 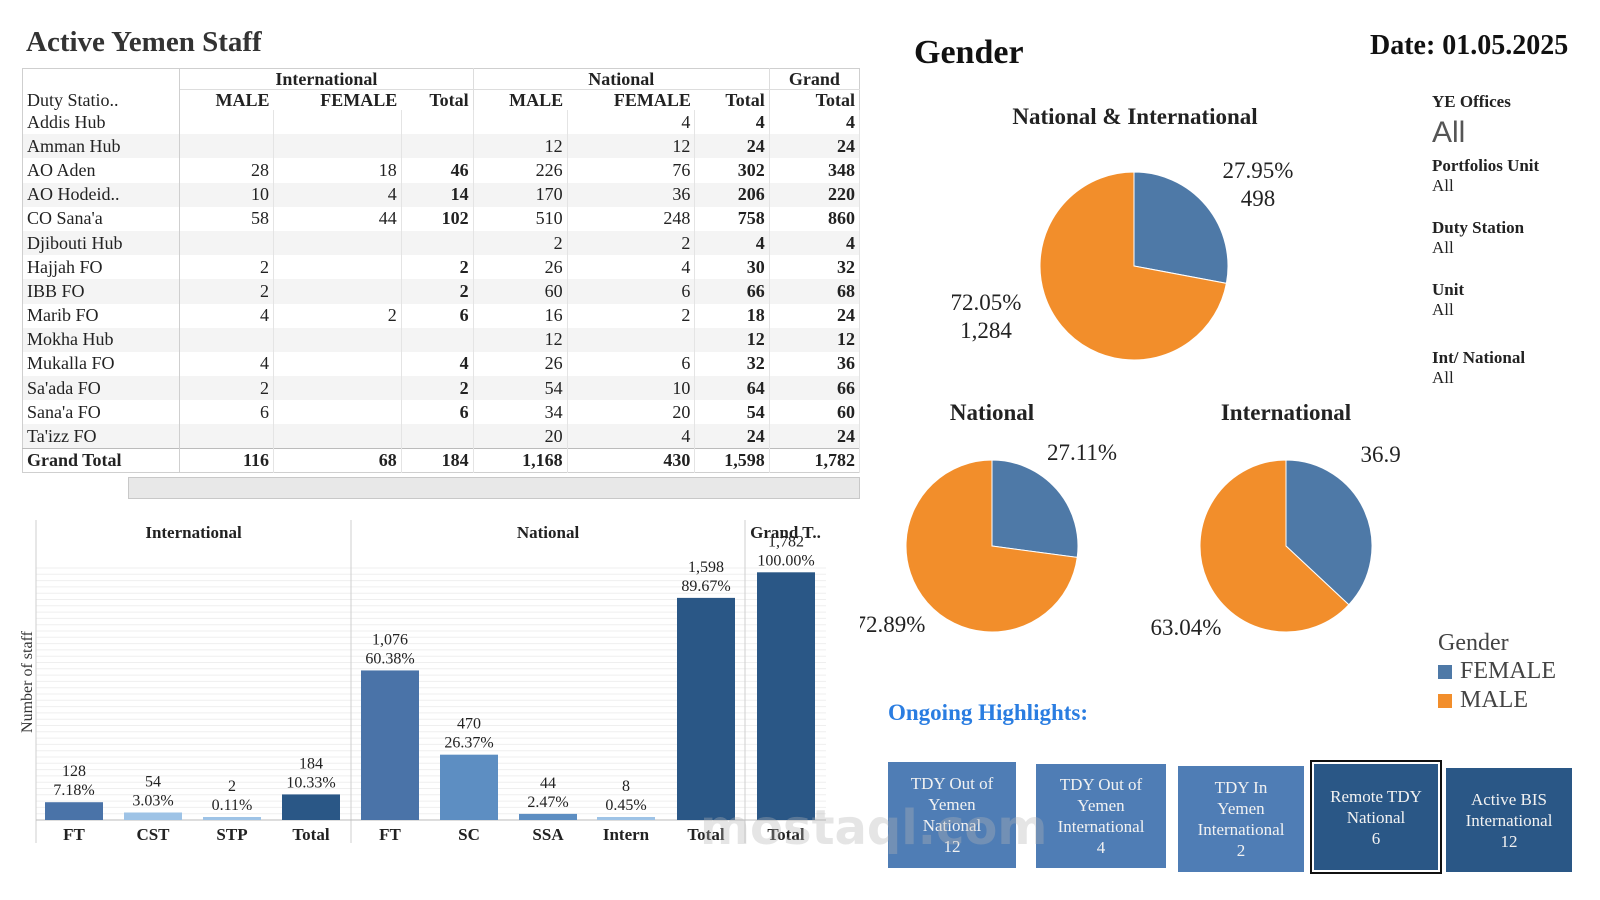 What do you see at coordinates (520, 291) in the screenshot?
I see `table-cell: 60` at bounding box center [520, 291].